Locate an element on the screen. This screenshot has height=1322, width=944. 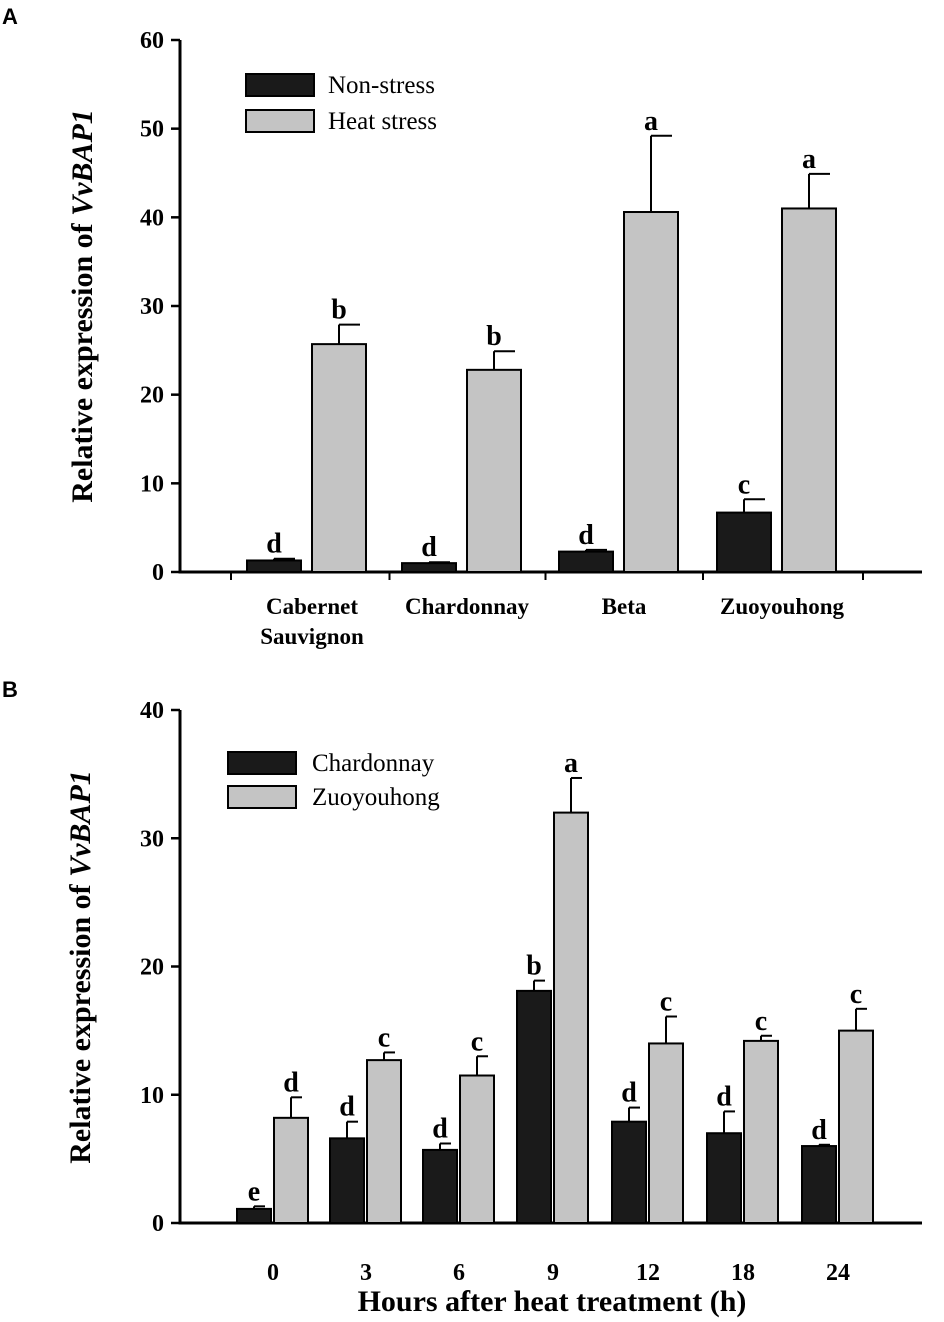
legend-label: Heat stress is located at coordinates (382, 121).